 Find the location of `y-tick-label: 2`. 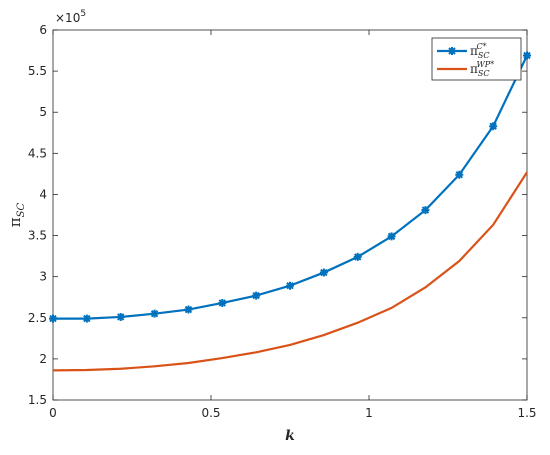

y-tick-label: 2 is located at coordinates (43, 359).